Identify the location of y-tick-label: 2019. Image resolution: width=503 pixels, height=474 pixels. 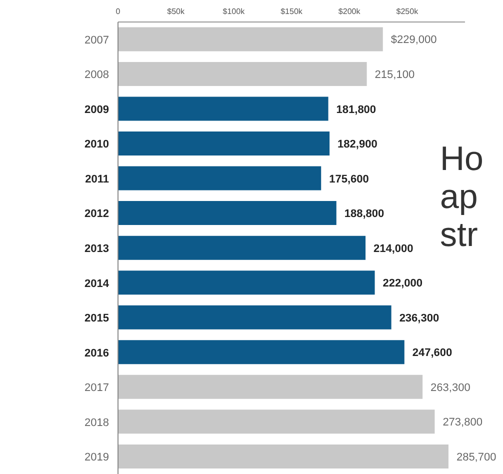
(96, 458).